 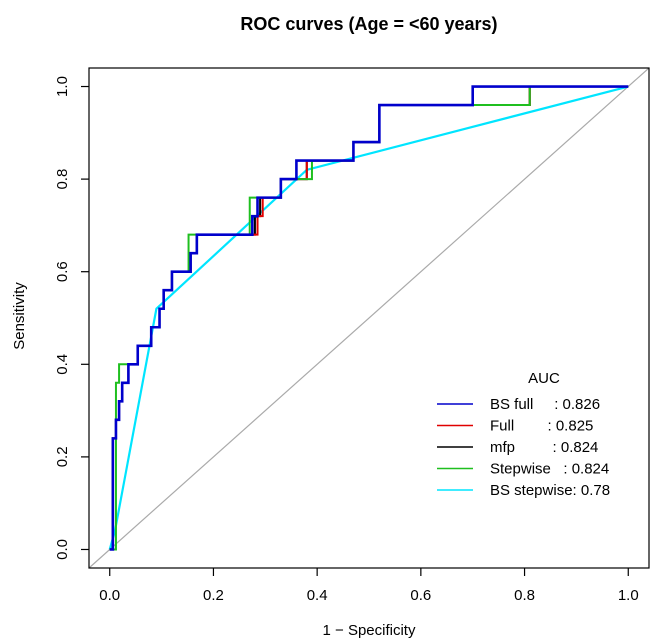 I want to click on y-tick-label: 0.6, so click(x=62, y=271).